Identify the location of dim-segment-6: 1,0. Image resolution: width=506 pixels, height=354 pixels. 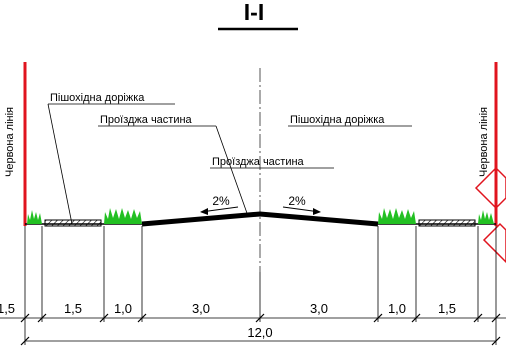
(397, 308).